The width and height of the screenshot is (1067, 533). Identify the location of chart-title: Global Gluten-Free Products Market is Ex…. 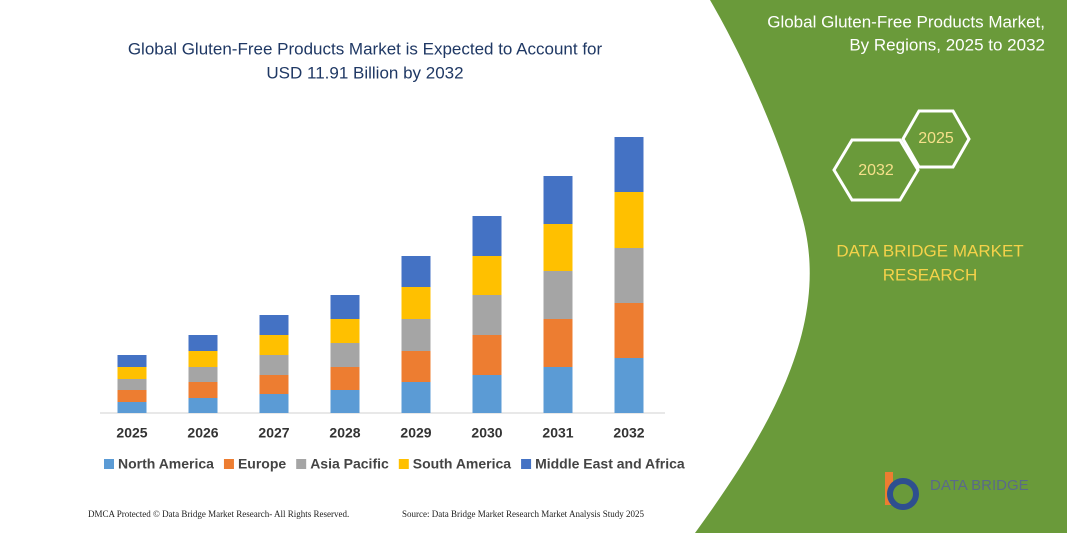
(365, 48).